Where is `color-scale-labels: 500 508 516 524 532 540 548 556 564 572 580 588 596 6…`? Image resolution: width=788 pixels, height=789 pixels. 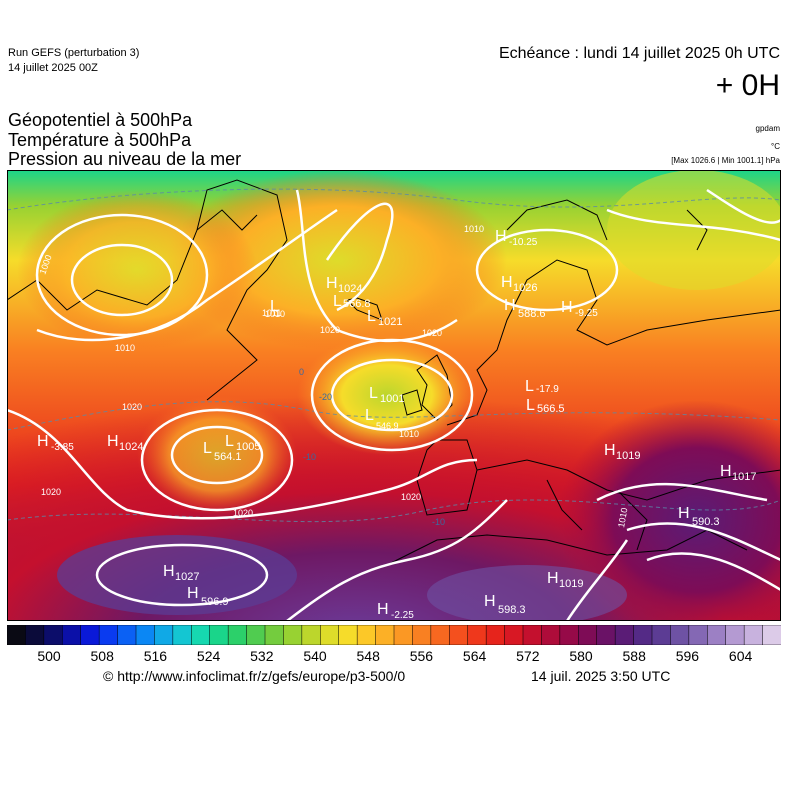 color-scale-labels: 500 508 516 524 532 540 548 556 564 572 580 588 596 6… is located at coordinates (394, 657).